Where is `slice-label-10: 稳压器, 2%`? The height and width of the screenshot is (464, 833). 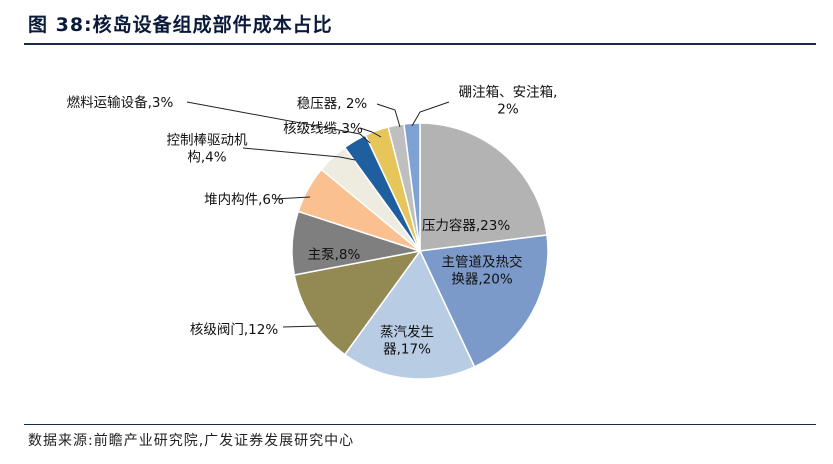
slice-label-10: 稳压器, 2% is located at coordinates (332, 104).